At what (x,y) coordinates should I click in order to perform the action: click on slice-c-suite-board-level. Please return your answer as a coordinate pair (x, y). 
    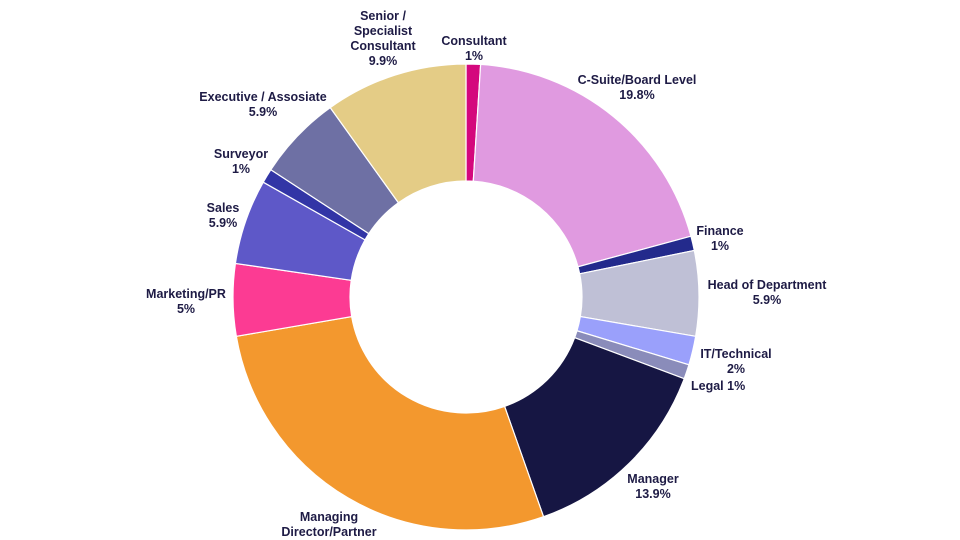
    Looking at the image, I should click on (582, 165).